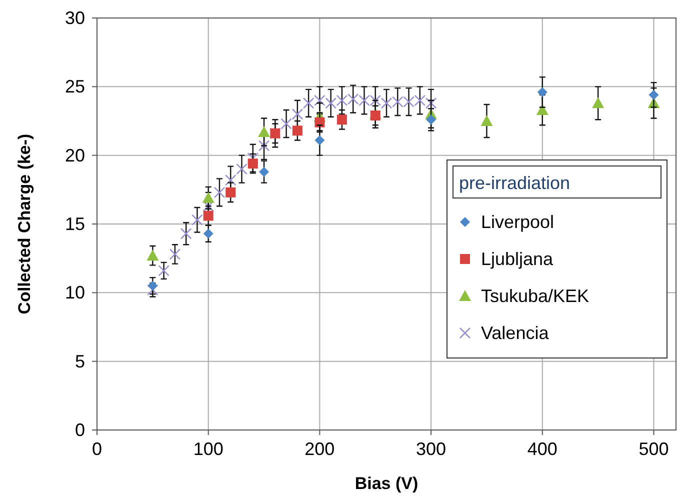  What do you see at coordinates (74, 155) in the screenshot?
I see `y-tick-label: 20` at bounding box center [74, 155].